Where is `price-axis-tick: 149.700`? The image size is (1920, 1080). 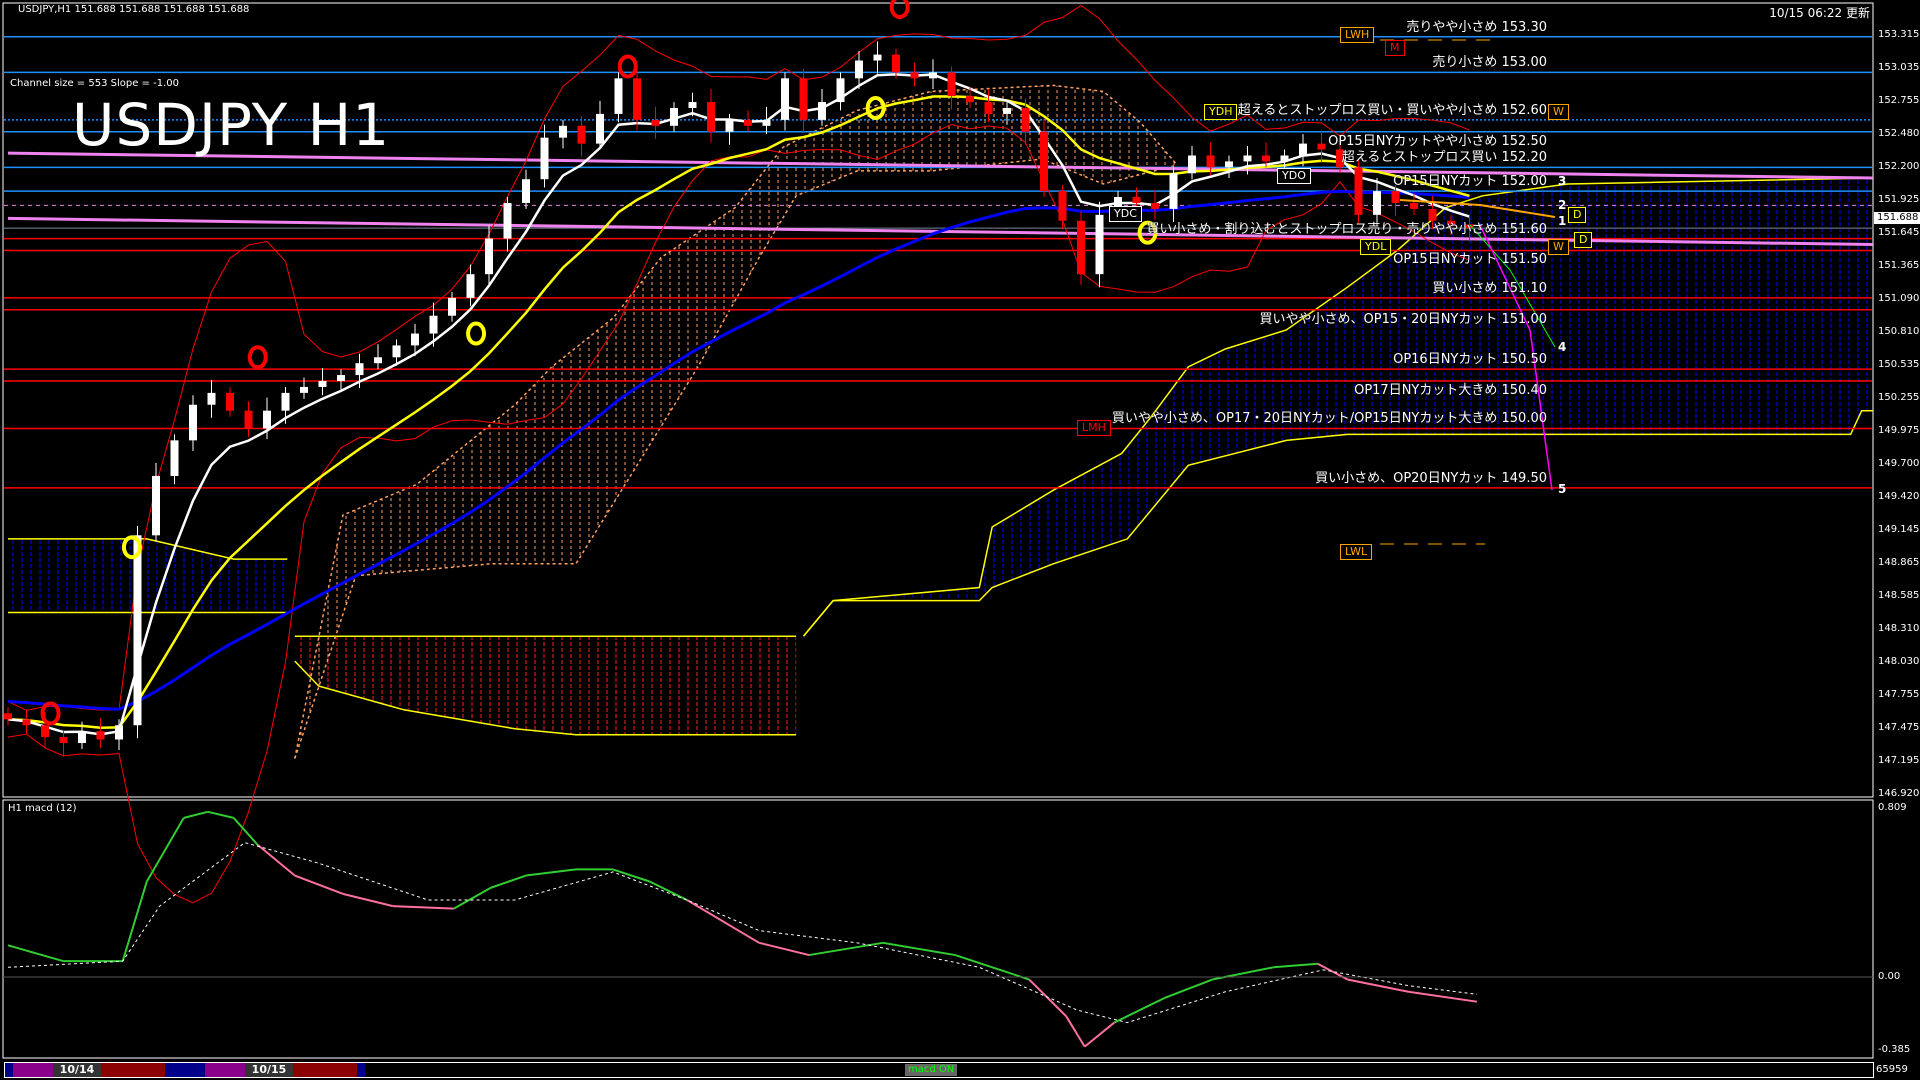 price-axis-tick: 149.700 is located at coordinates (1899, 463).